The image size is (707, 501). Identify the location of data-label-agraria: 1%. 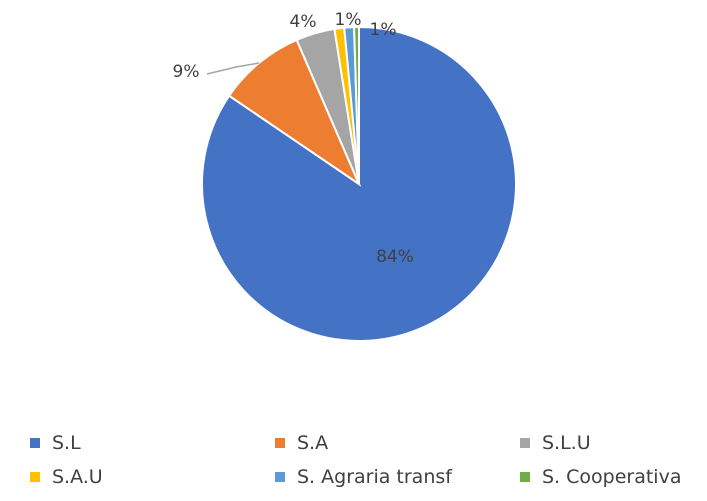
(383, 30).